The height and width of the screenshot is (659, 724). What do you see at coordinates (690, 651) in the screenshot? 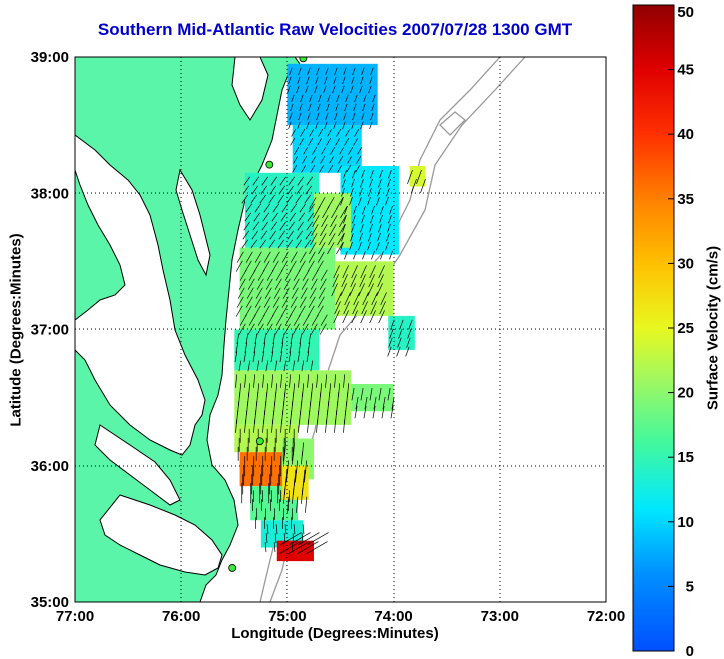
I see `colorbar-tick-label: 0` at bounding box center [690, 651].